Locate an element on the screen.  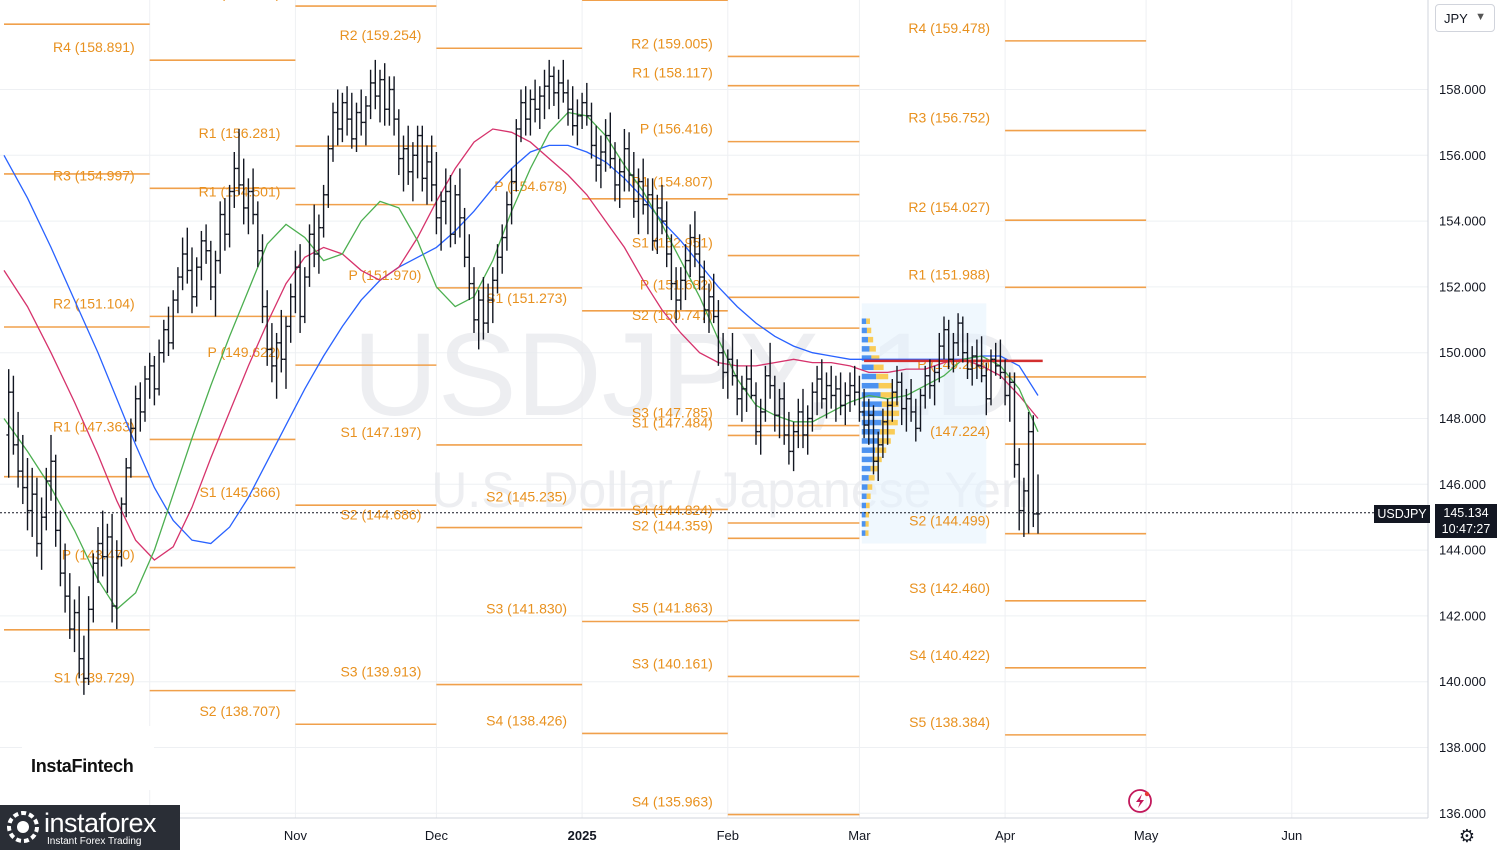
time-axis: OctNovDec2025FebMarAprMayJun is located at coordinates (750, 833).